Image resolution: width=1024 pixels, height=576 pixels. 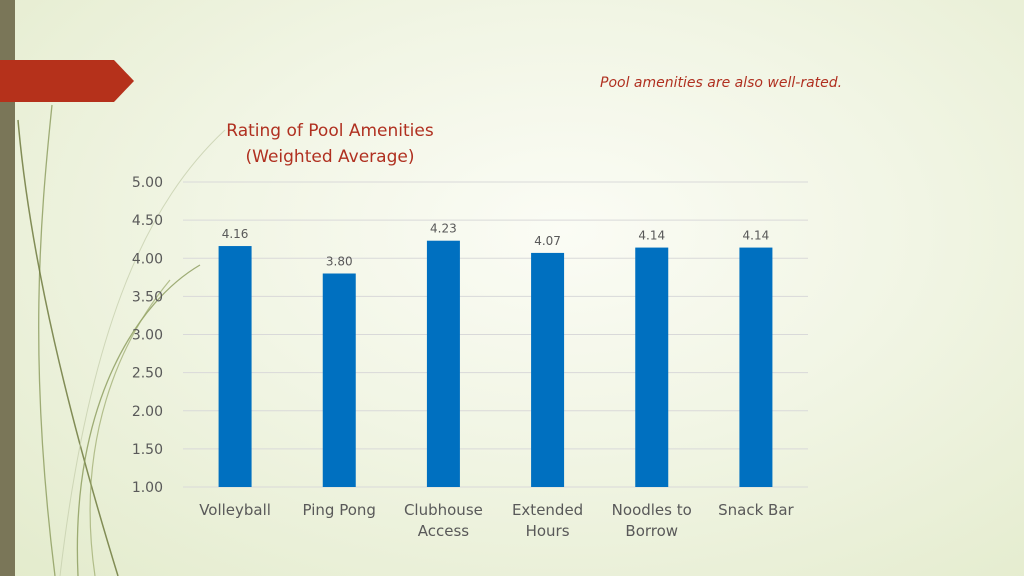 What do you see at coordinates (147, 221) in the screenshot?
I see `y-tick-label: 4.50` at bounding box center [147, 221].